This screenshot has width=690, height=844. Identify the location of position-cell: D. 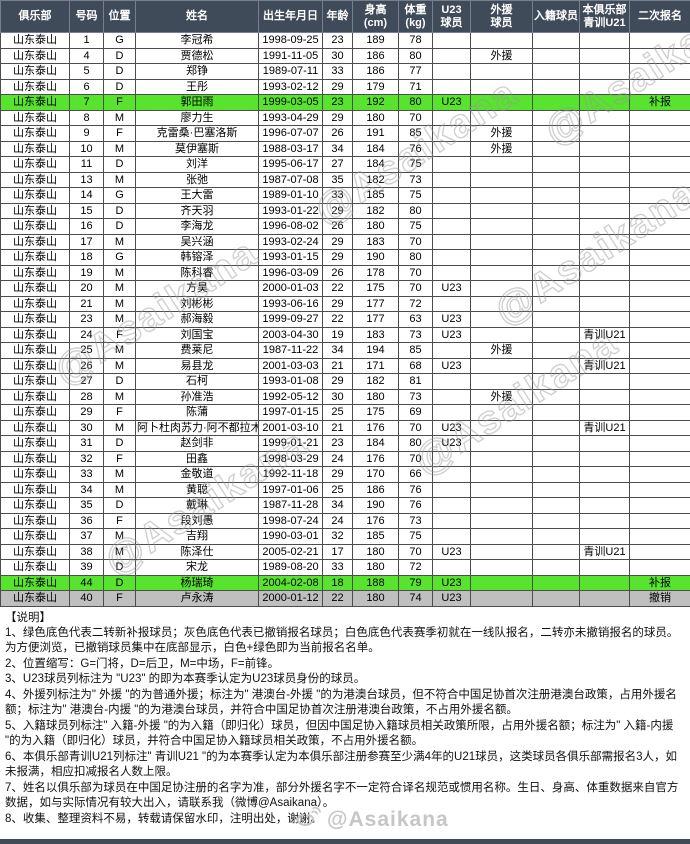
(119, 381).